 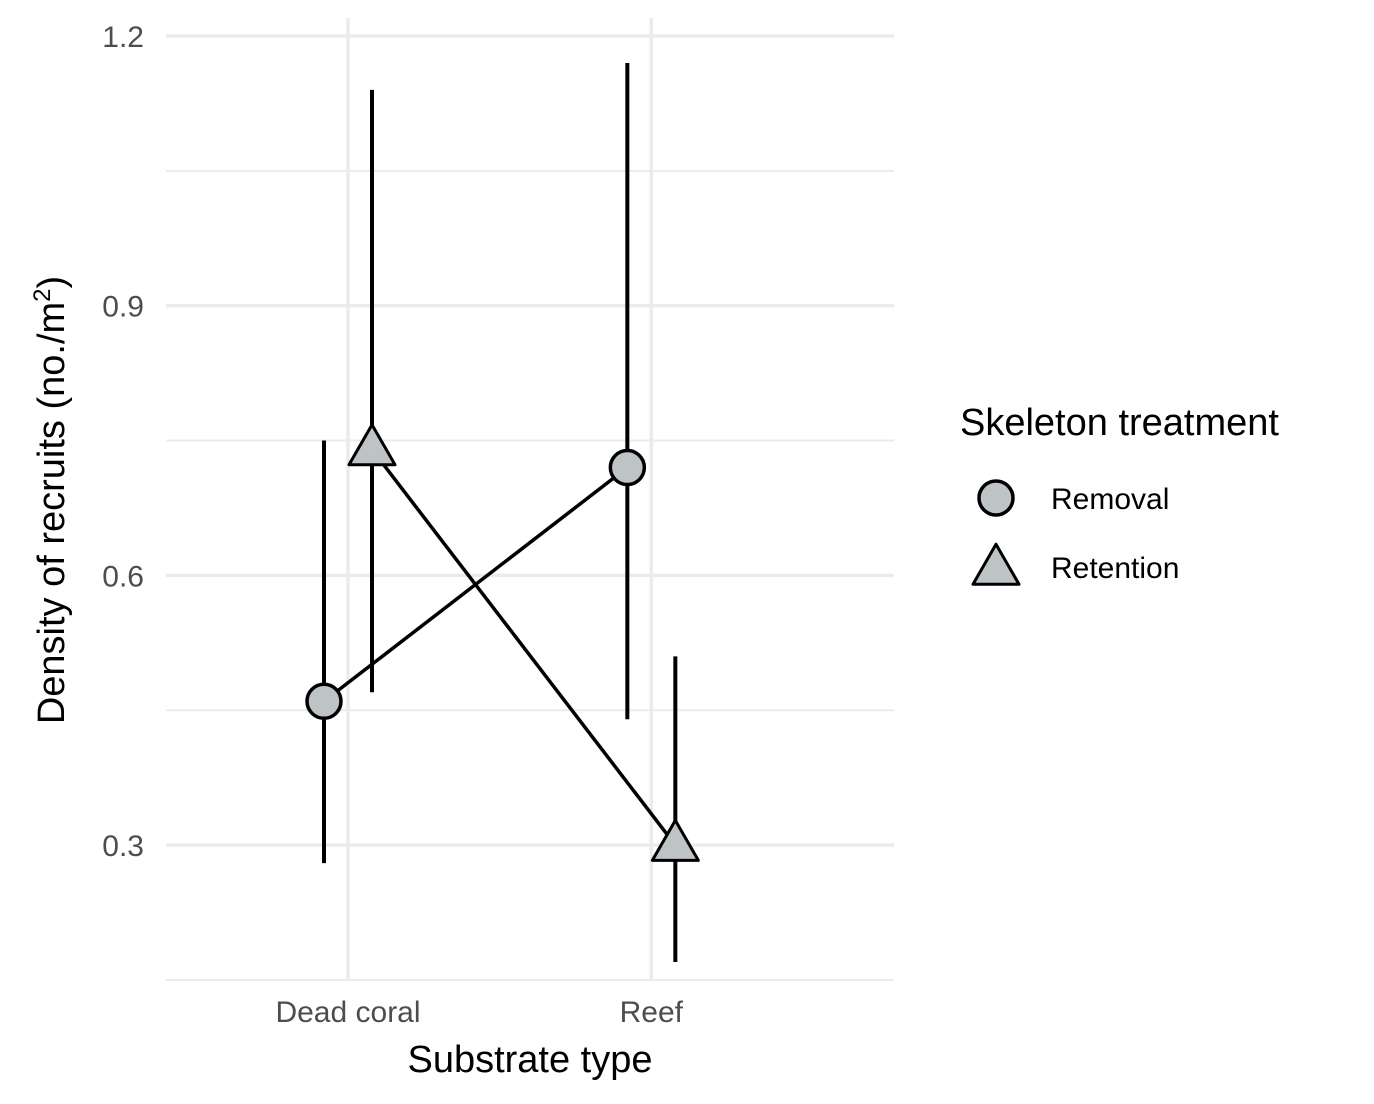 What do you see at coordinates (52, 282) in the screenshot?
I see `y-axis-title-close: )` at bounding box center [52, 282].